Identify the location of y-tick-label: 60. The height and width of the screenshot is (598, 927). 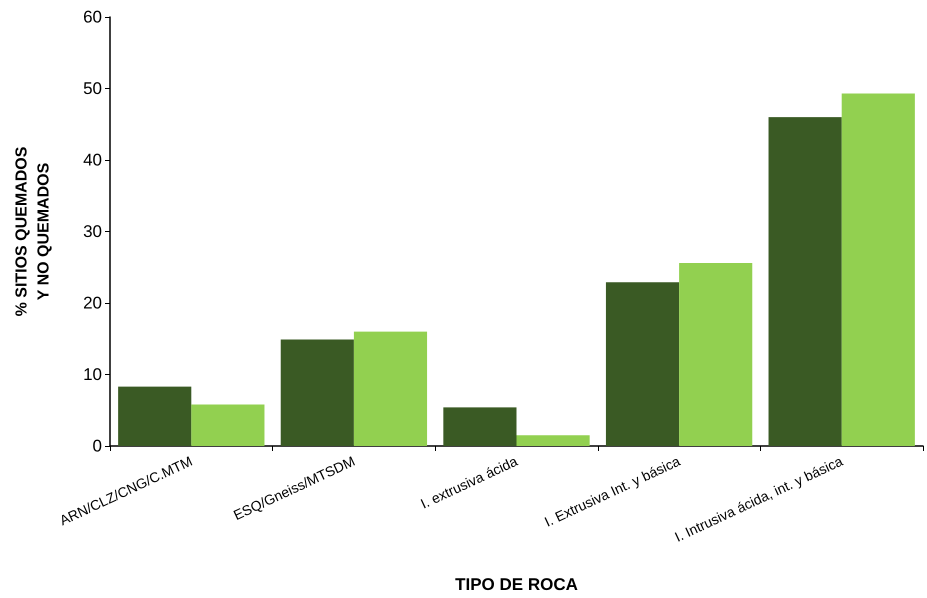
(92, 17).